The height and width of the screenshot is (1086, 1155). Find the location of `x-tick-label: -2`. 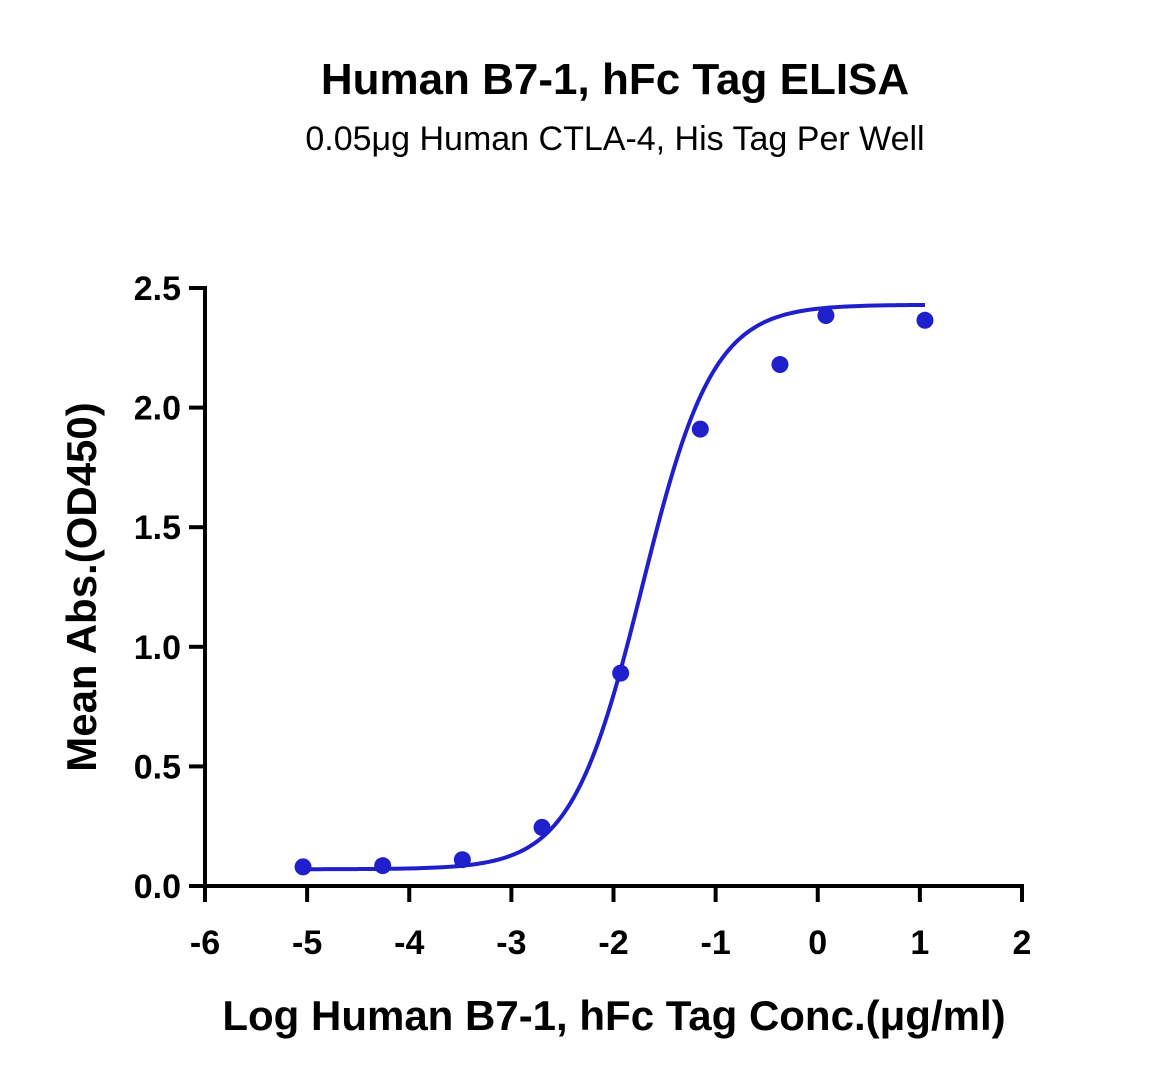

x-tick-label: -2 is located at coordinates (613, 943).